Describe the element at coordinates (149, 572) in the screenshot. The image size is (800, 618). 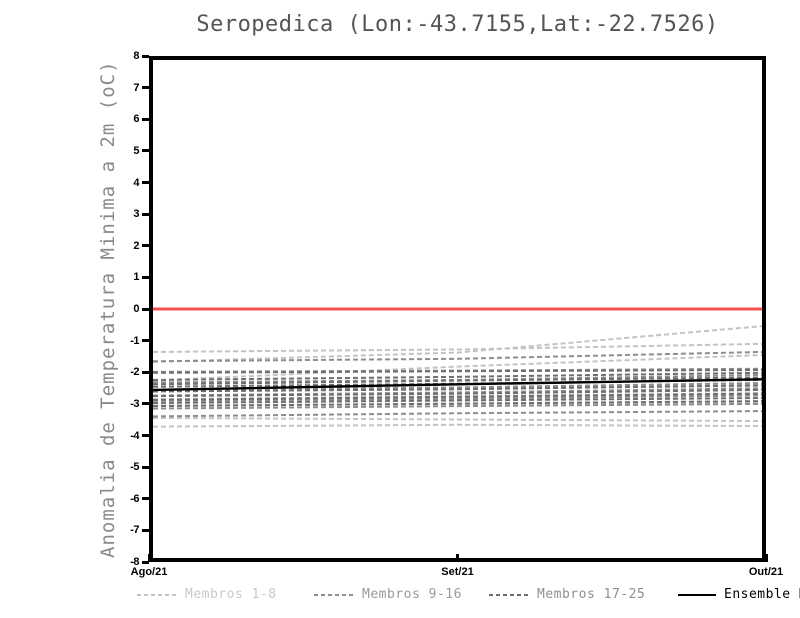
I see `x-tick-label: Ago/21` at that location.